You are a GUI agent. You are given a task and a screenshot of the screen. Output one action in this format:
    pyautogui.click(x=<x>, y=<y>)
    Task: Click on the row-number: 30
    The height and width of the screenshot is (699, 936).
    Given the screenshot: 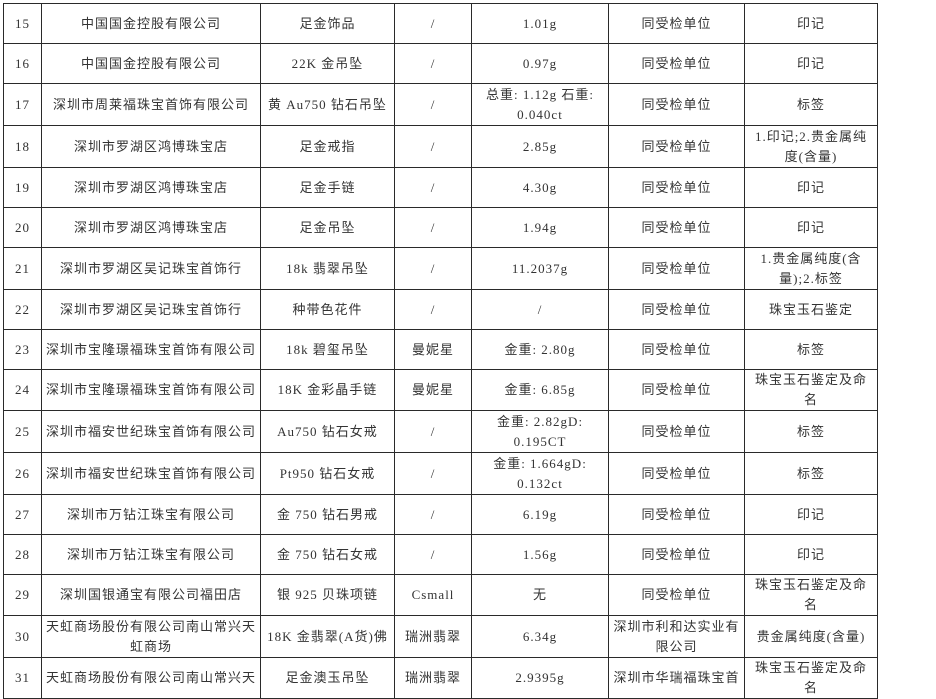 What is the action you would take?
    pyautogui.click(x=22, y=636)
    